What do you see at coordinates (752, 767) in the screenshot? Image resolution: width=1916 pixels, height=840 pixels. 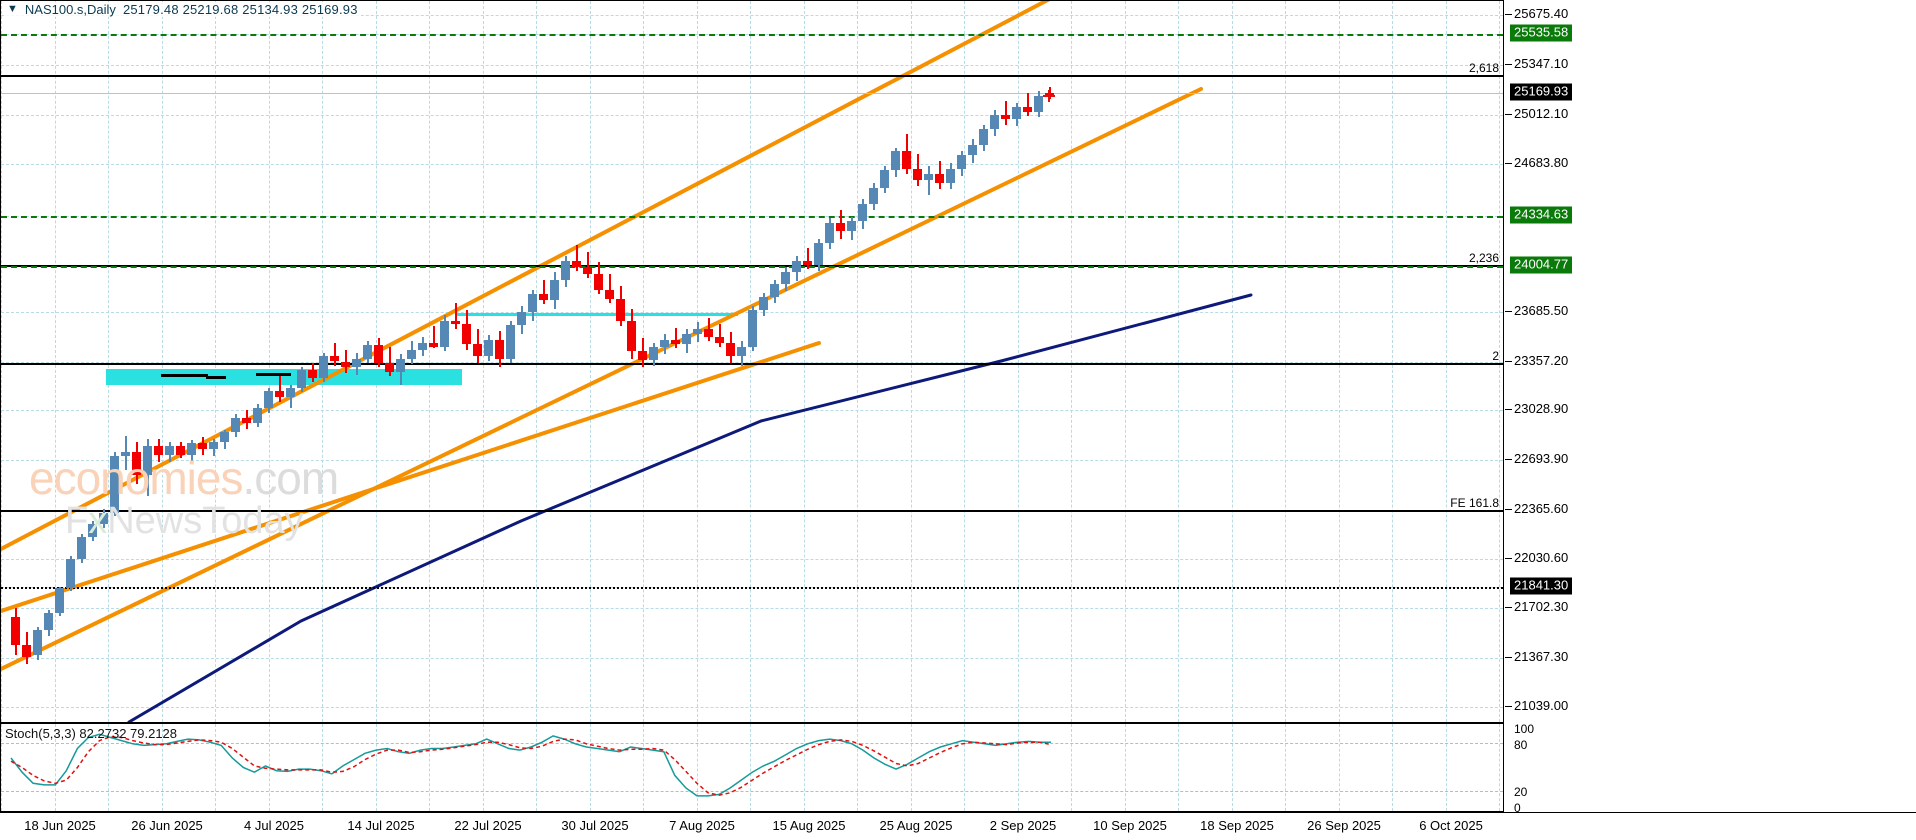 I see `stochastic-plot` at bounding box center [752, 767].